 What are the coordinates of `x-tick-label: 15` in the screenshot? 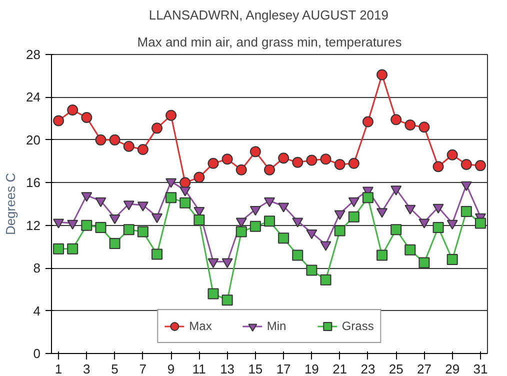 It's located at (255, 369).